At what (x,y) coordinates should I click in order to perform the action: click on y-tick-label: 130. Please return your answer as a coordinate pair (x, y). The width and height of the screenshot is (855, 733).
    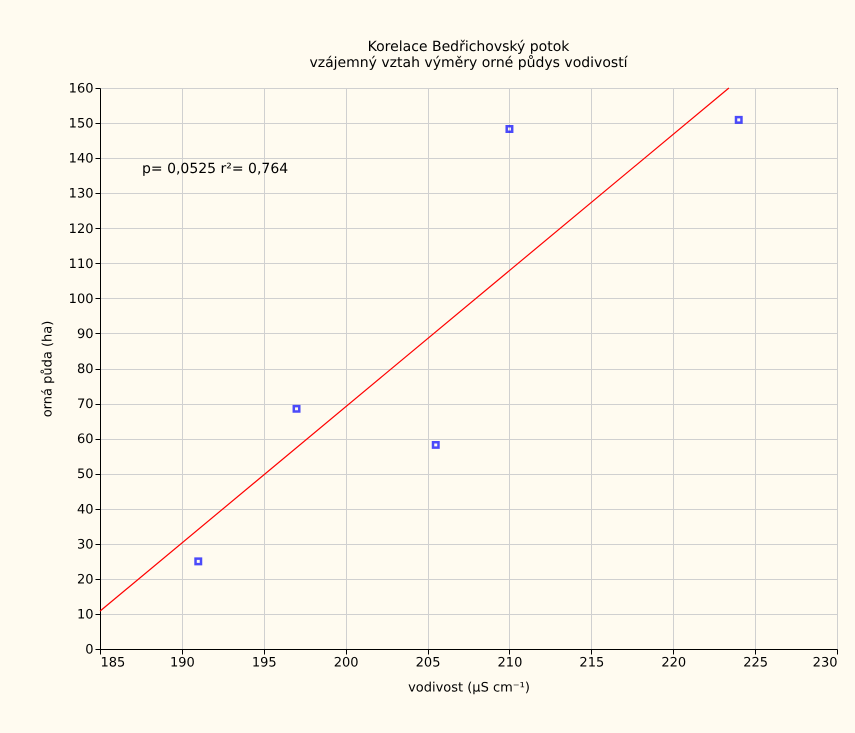
    Looking at the image, I should click on (81, 194).